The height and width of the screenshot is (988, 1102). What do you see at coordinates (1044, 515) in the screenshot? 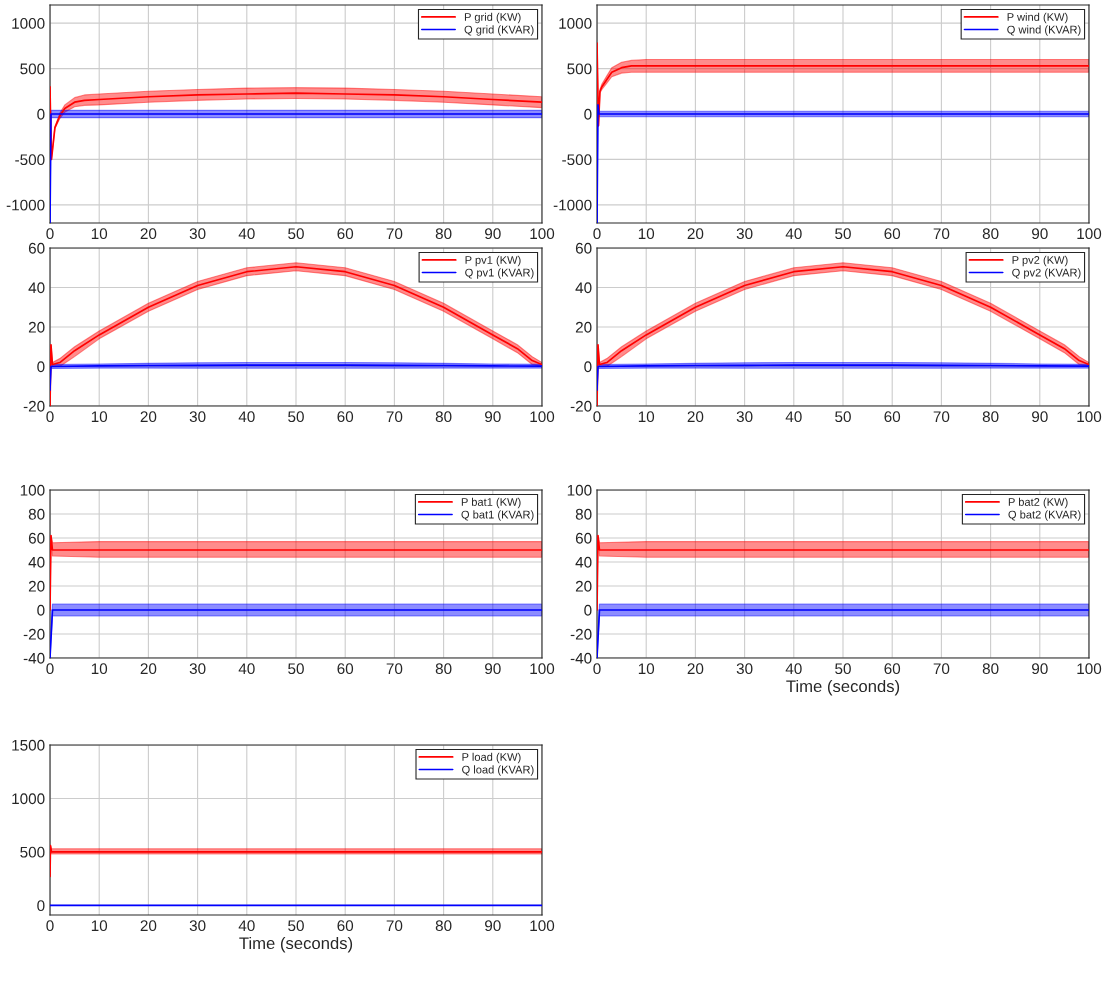
I see `legend-label: Q bat2 (KVAR)` at bounding box center [1044, 515].